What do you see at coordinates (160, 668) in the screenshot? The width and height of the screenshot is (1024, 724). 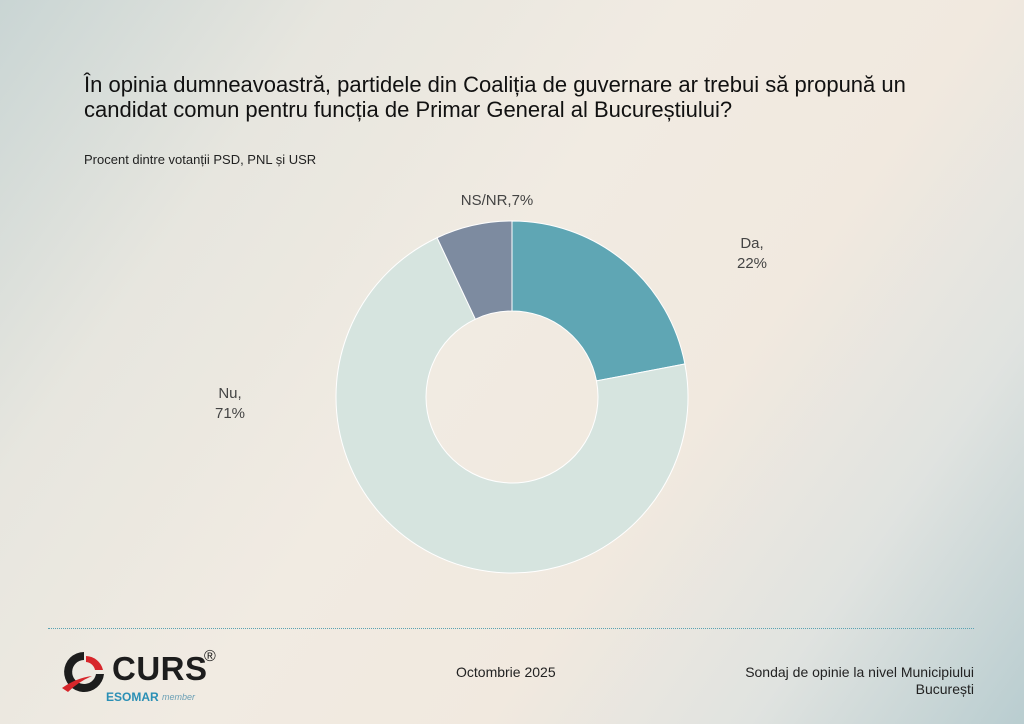 I see `logo-name: CURS` at bounding box center [160, 668].